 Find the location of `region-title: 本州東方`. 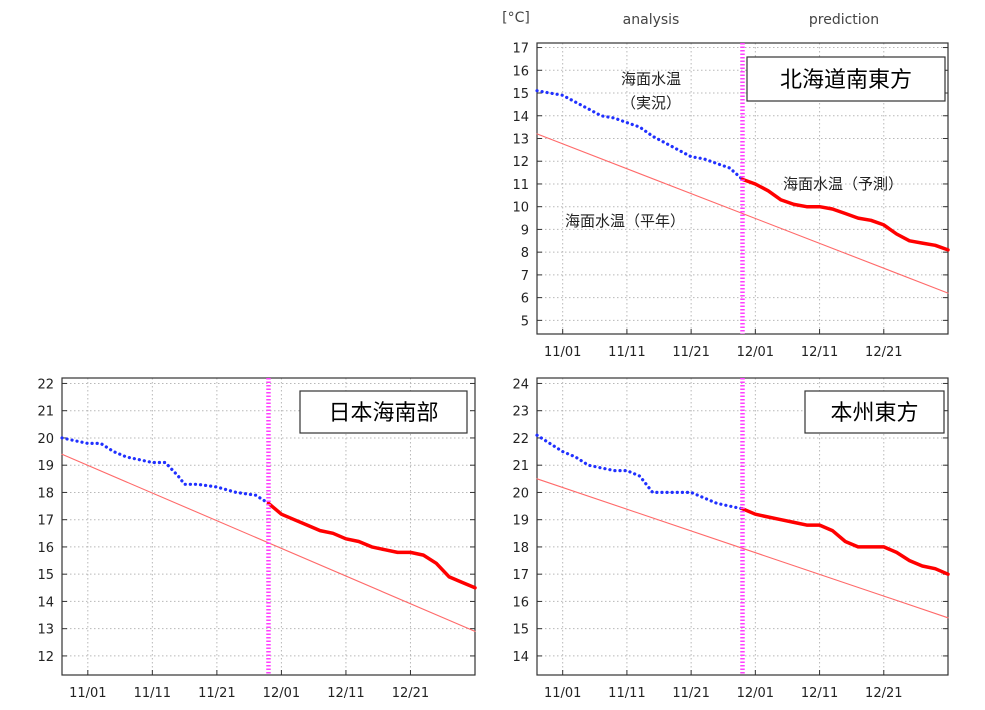

region-title: 本州東方 is located at coordinates (874, 413).